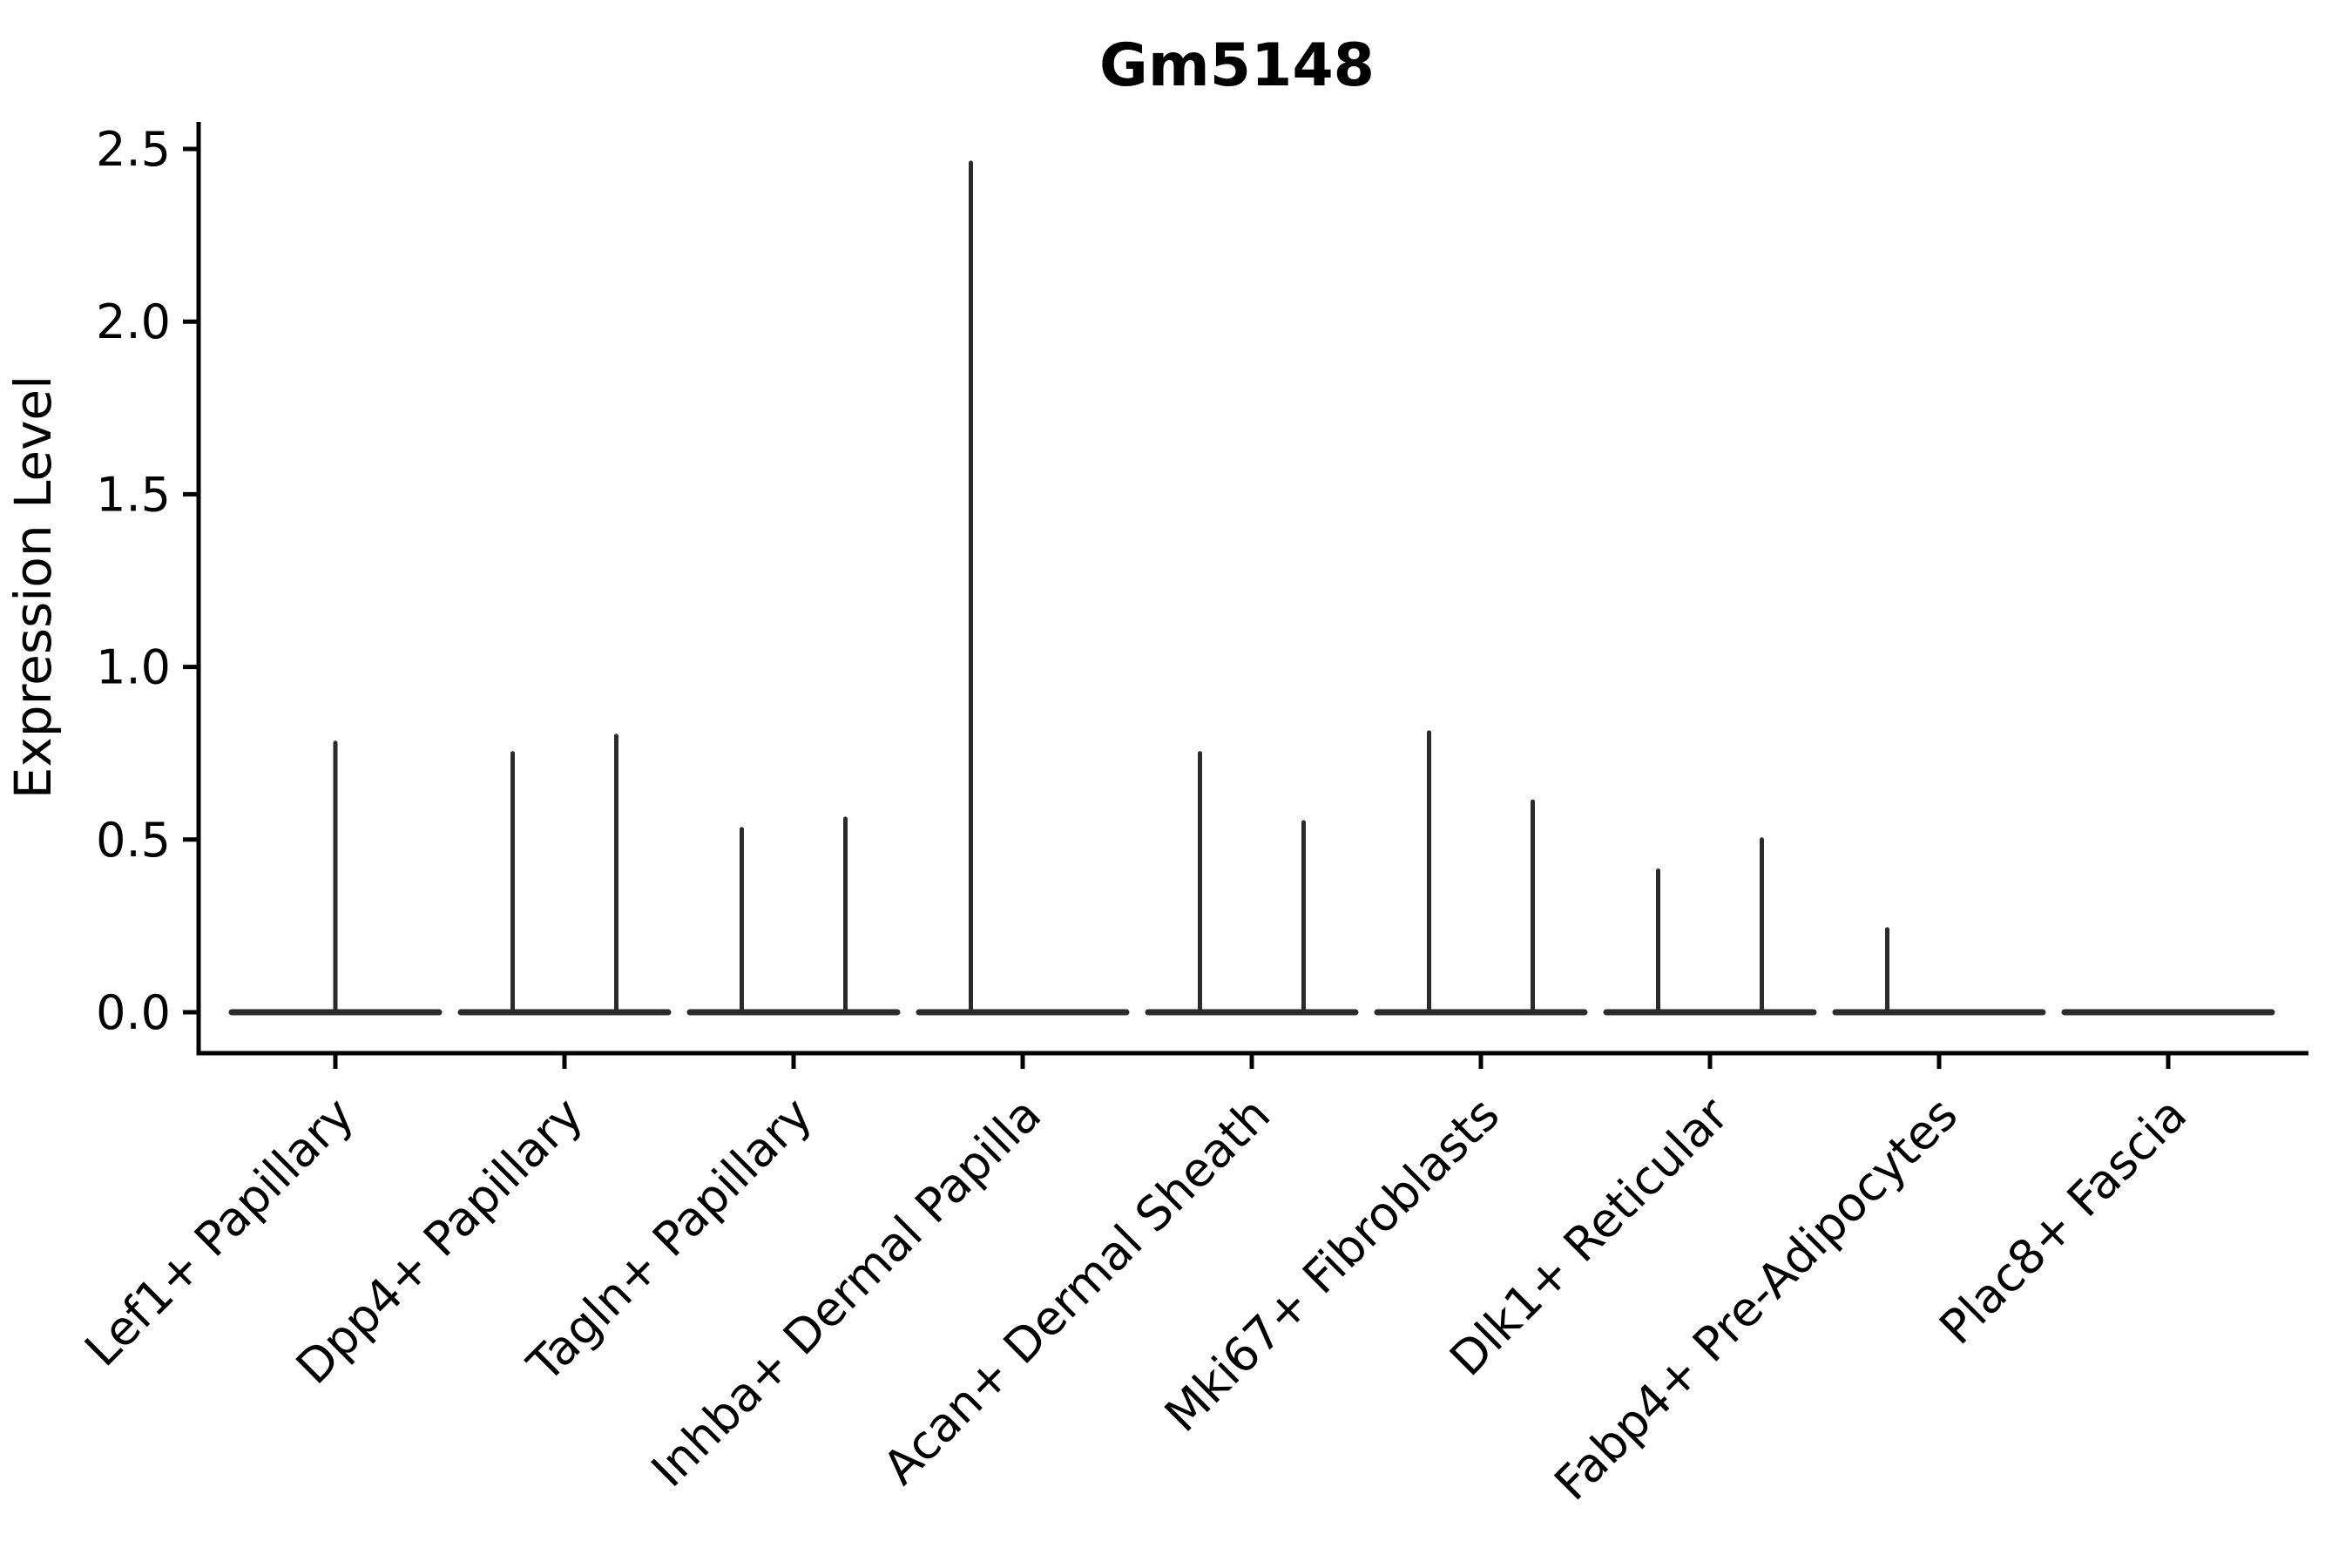 This screenshot has height=1568, width=2352. What do you see at coordinates (33, 587) in the screenshot?
I see `y-axis-label: Expression Level` at bounding box center [33, 587].